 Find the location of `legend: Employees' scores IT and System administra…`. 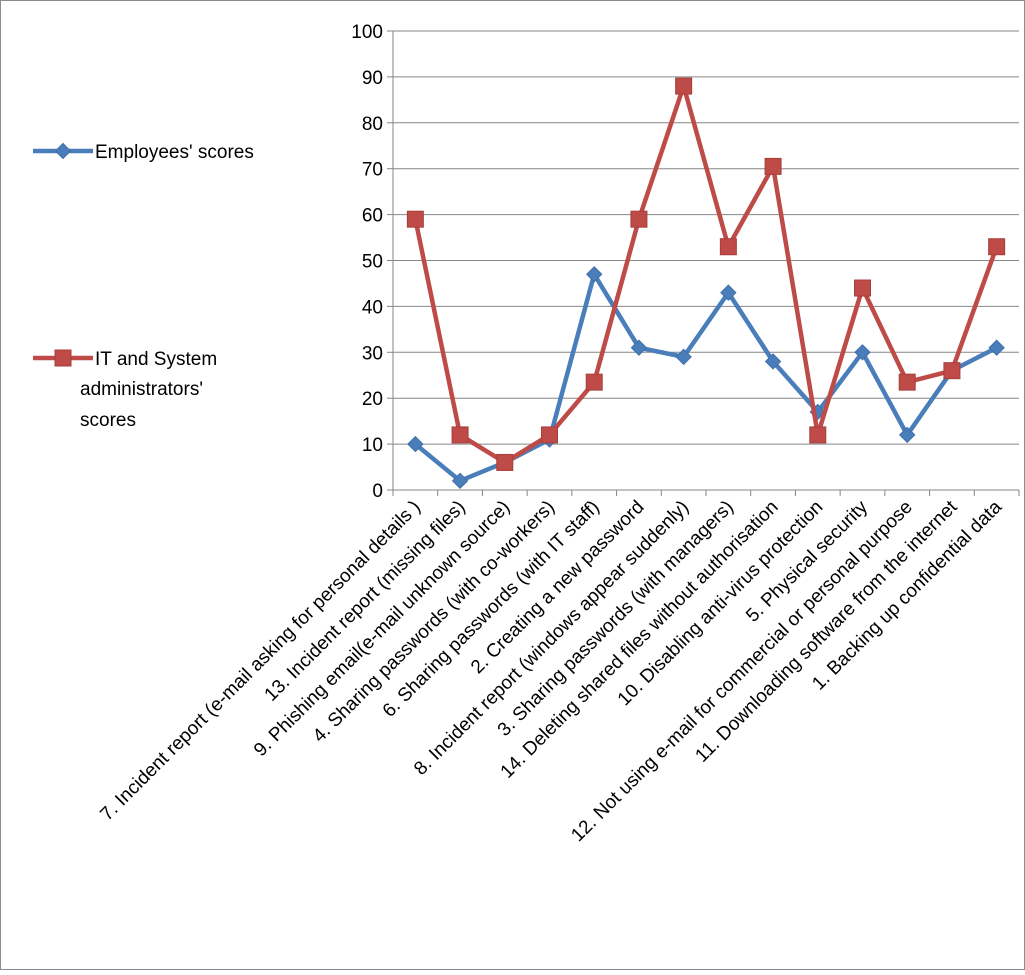

legend: Employees' scores IT and System administra… is located at coordinates (143, 286).